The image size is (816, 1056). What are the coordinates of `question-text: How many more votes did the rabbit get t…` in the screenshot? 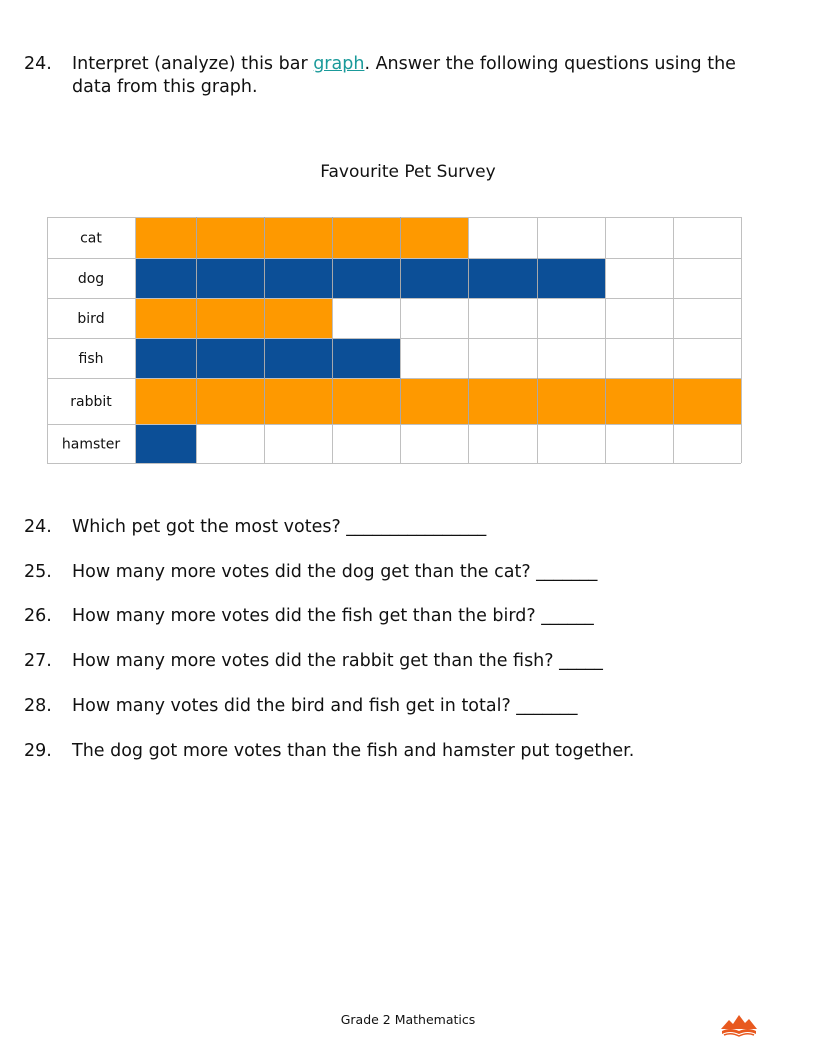 It's located at (337, 661).